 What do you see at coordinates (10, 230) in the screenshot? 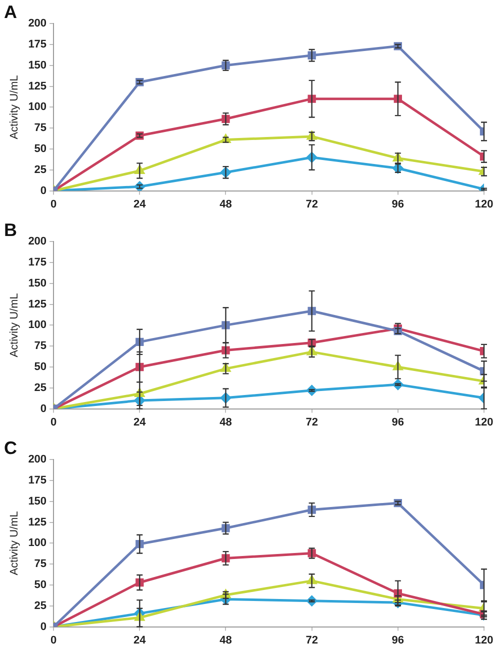
I see `chart-title: B` at bounding box center [10, 230].